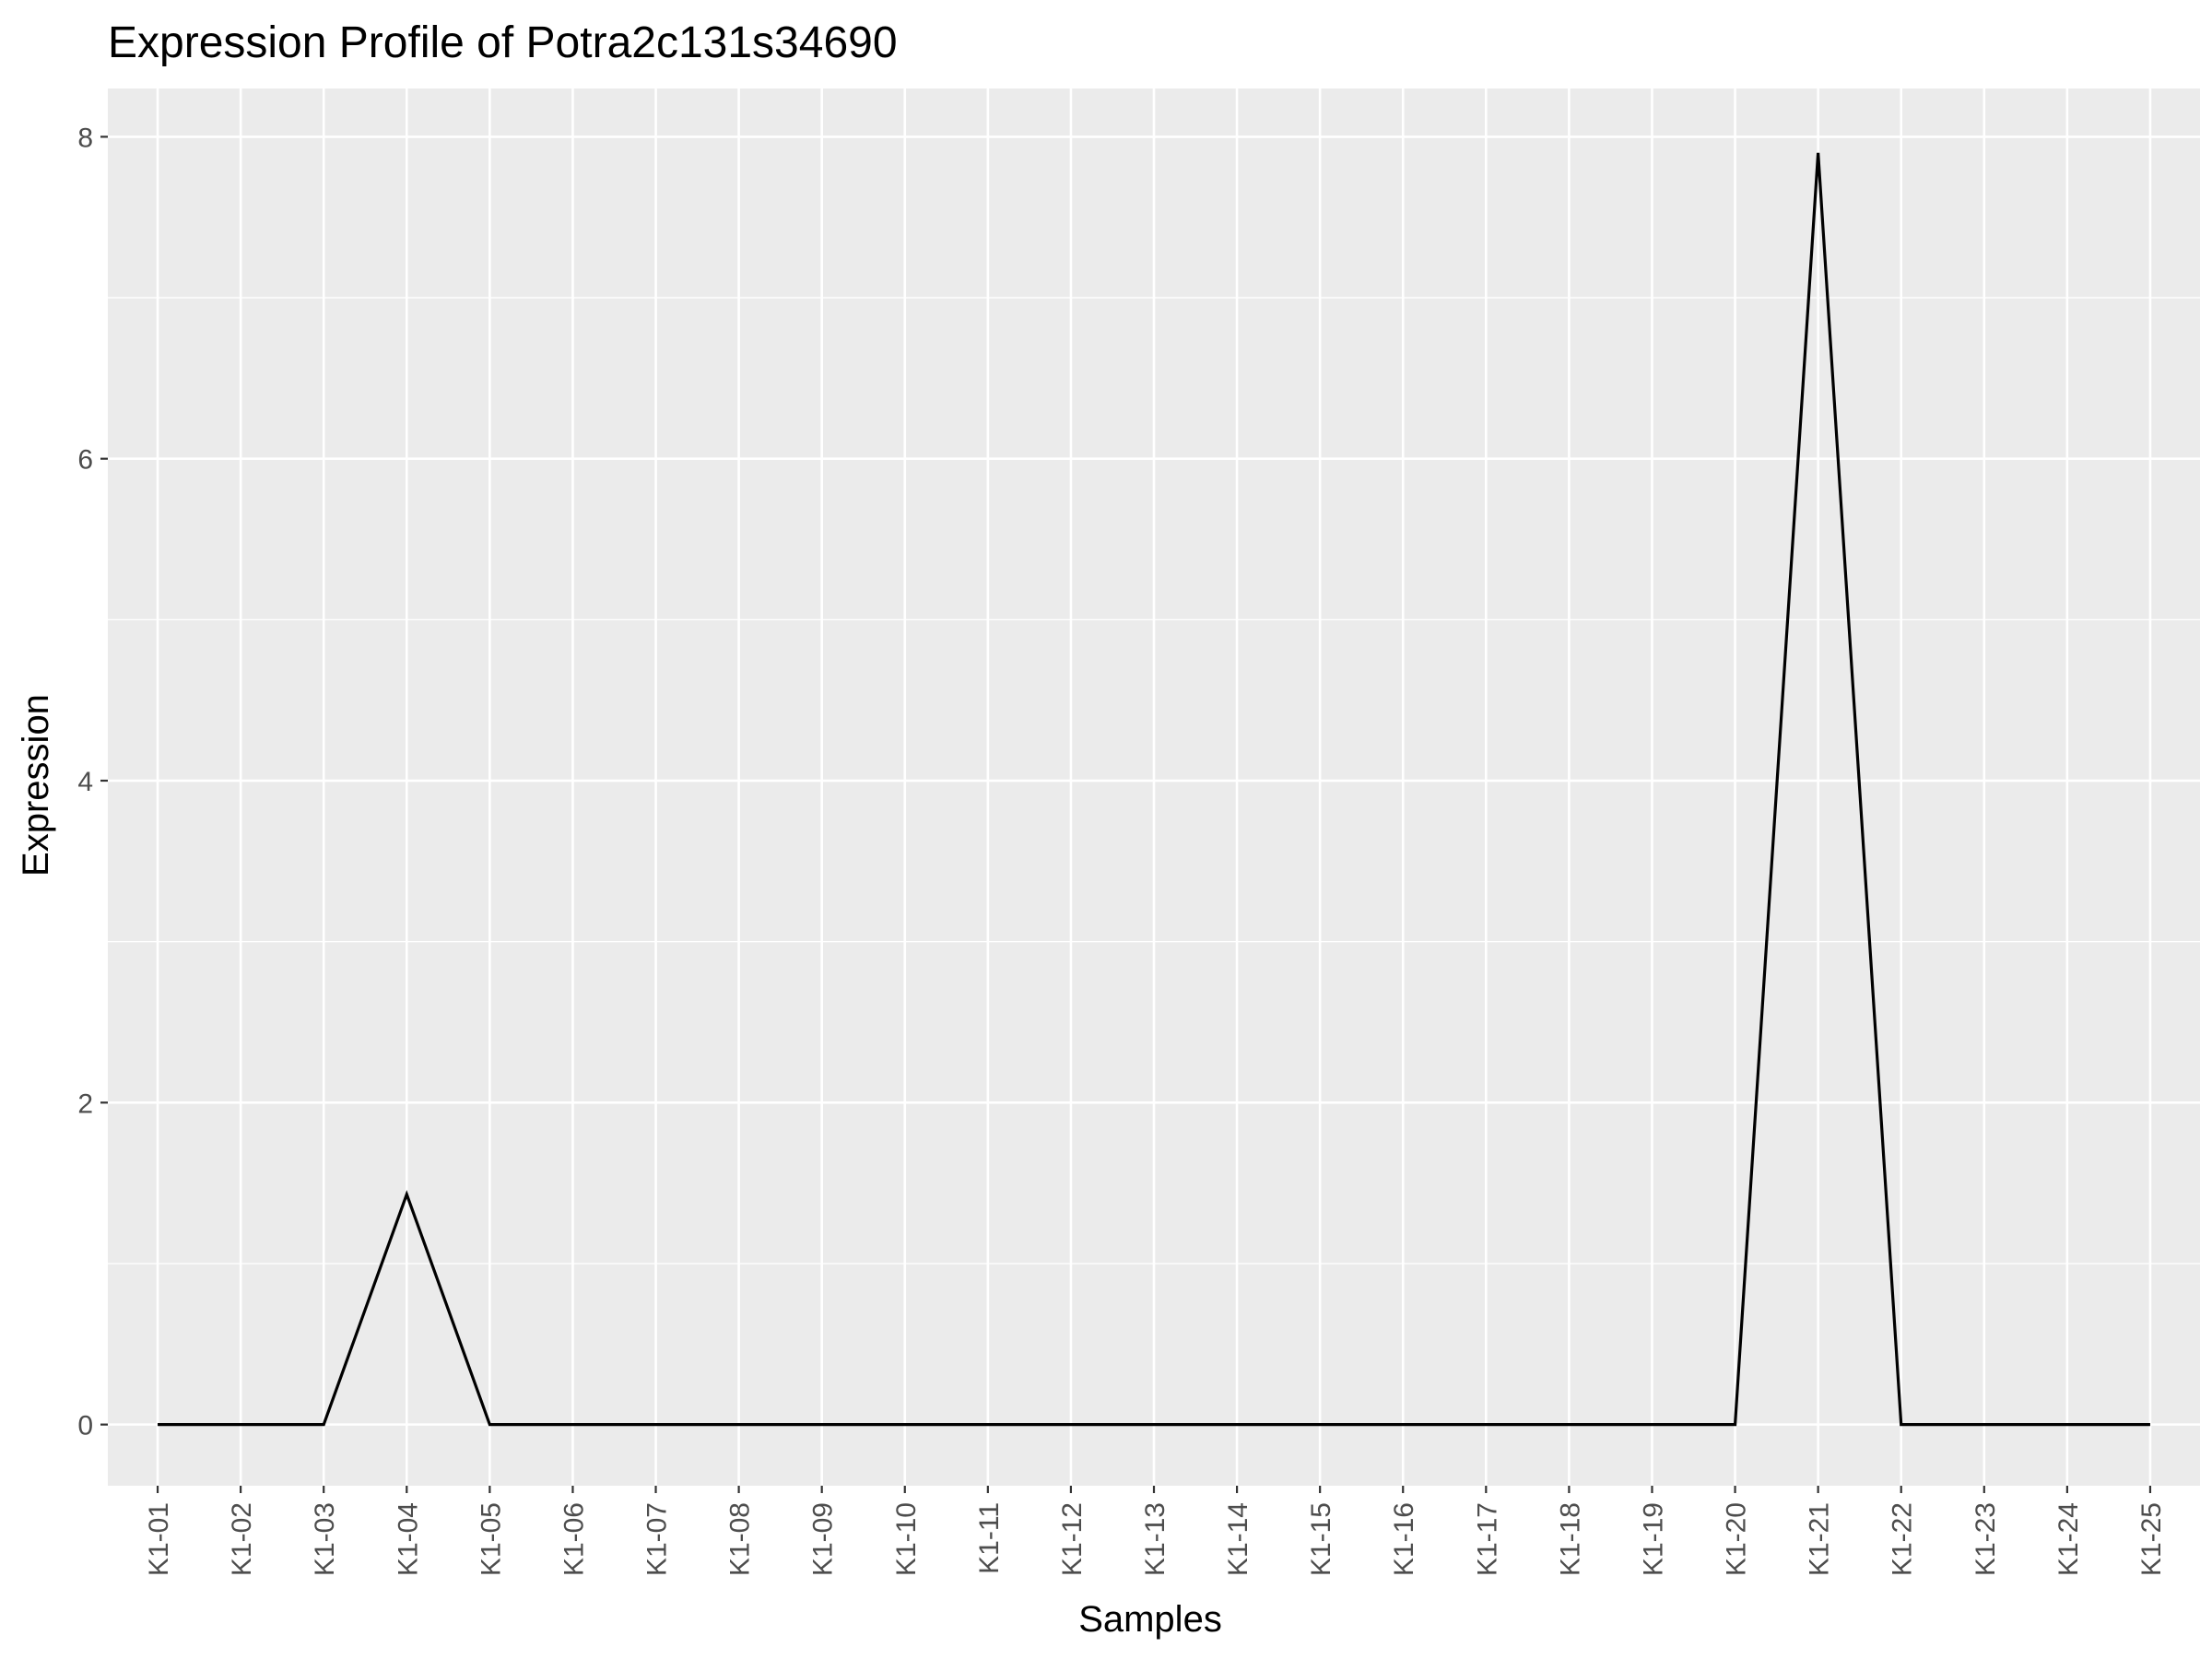 The width and height of the screenshot is (2212, 1659). I want to click on x-tick-label: K1-02, so click(242, 1539).